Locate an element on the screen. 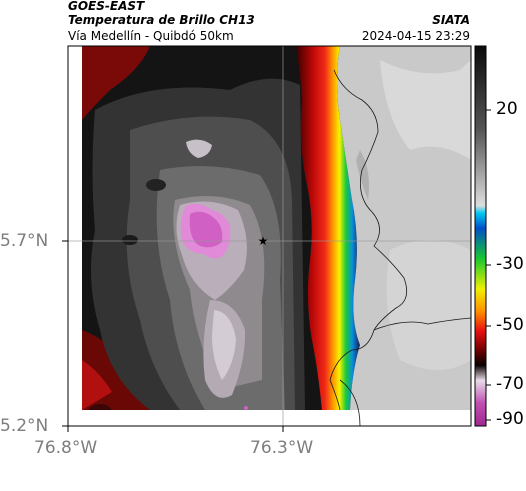  colorbar-tick-label: -70 is located at coordinates (510, 384).